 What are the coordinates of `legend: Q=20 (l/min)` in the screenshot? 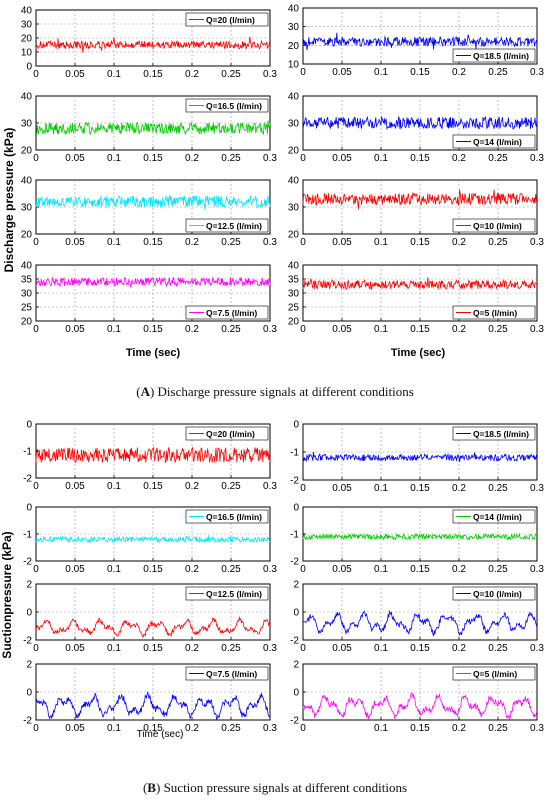 It's located at (227, 19).